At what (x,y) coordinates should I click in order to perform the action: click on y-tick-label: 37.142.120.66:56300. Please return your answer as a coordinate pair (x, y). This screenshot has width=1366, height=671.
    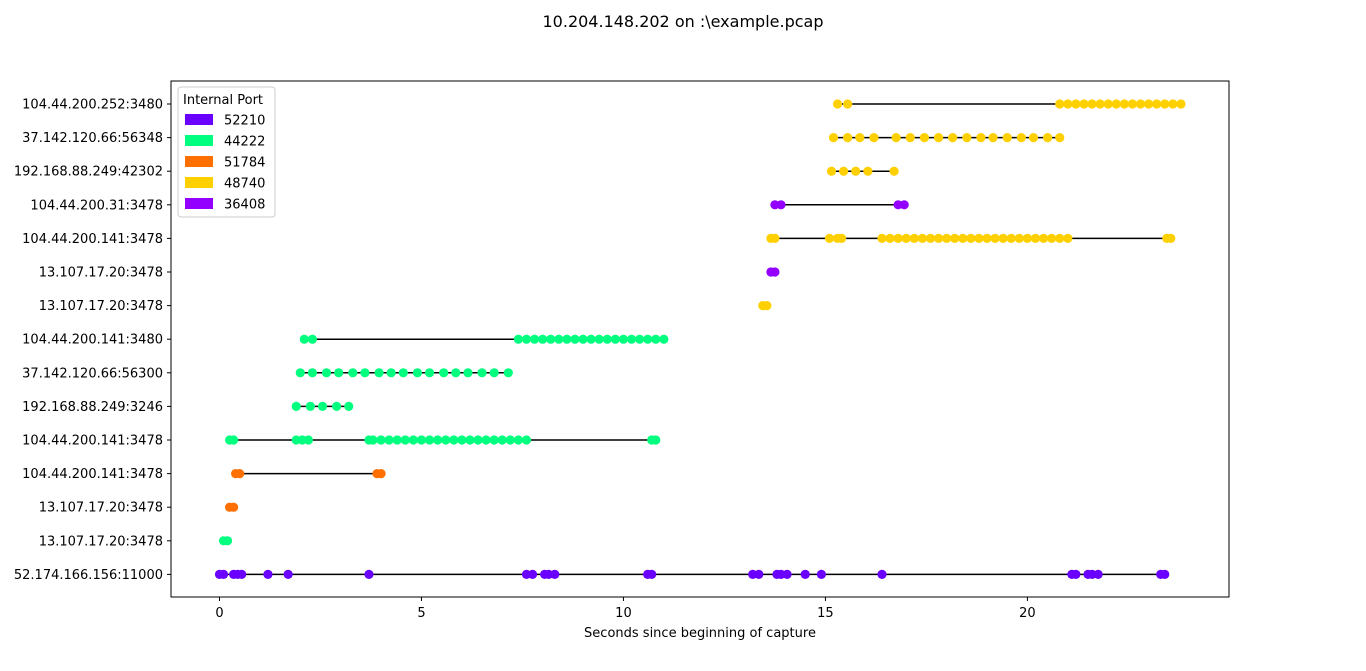
    Looking at the image, I should click on (92, 373).